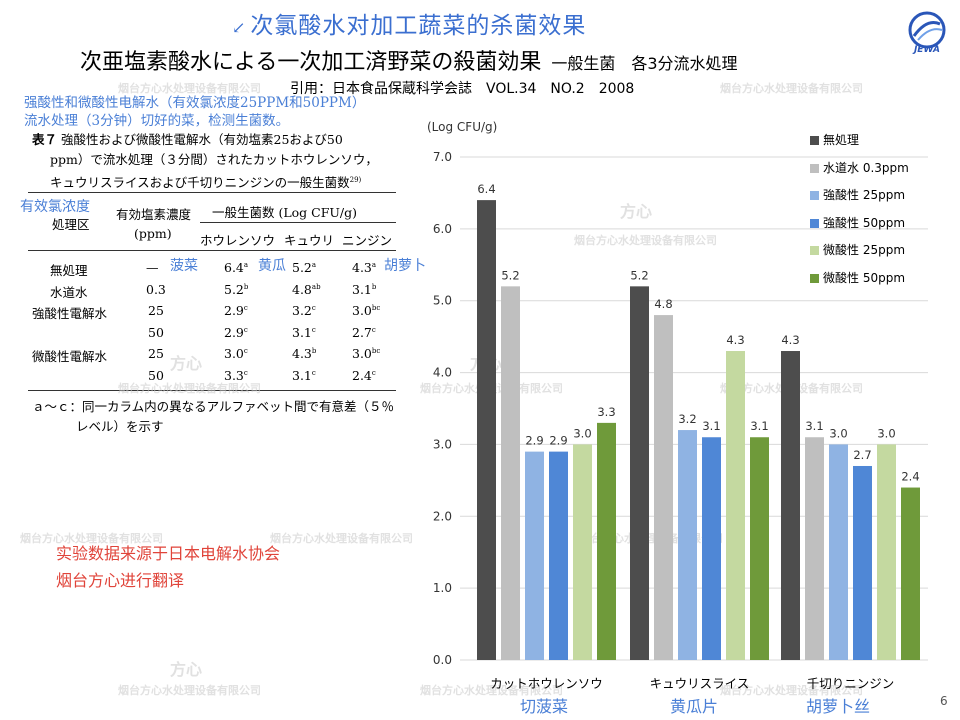 This screenshot has width=960, height=720. I want to click on table-caption-line2: ppm）で流水処理（３分間）されたカットホウレンソウ，, so click(214, 159).